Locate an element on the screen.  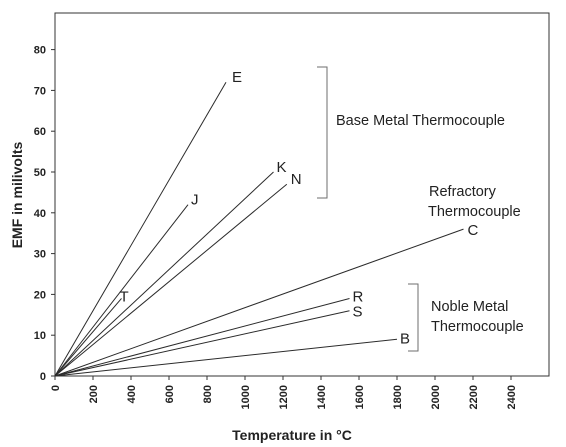
y-axis-ticks: 0 10 20 30 40 50 60 70 80 is located at coordinates (44, 214).